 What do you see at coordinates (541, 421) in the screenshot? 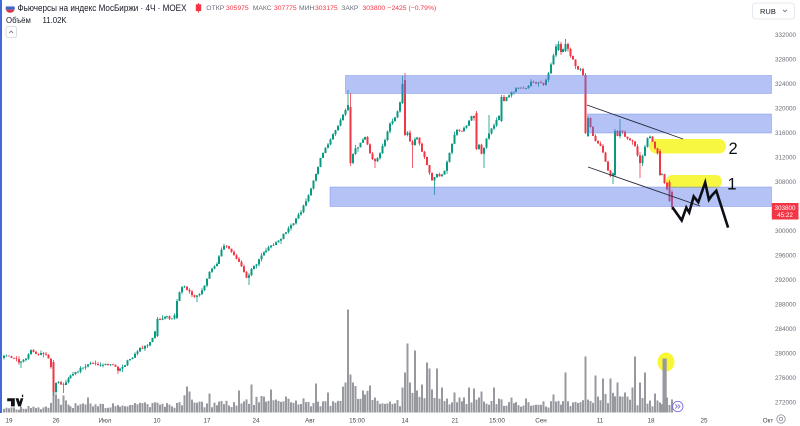
I see `svg-text: Сен` at bounding box center [541, 421].